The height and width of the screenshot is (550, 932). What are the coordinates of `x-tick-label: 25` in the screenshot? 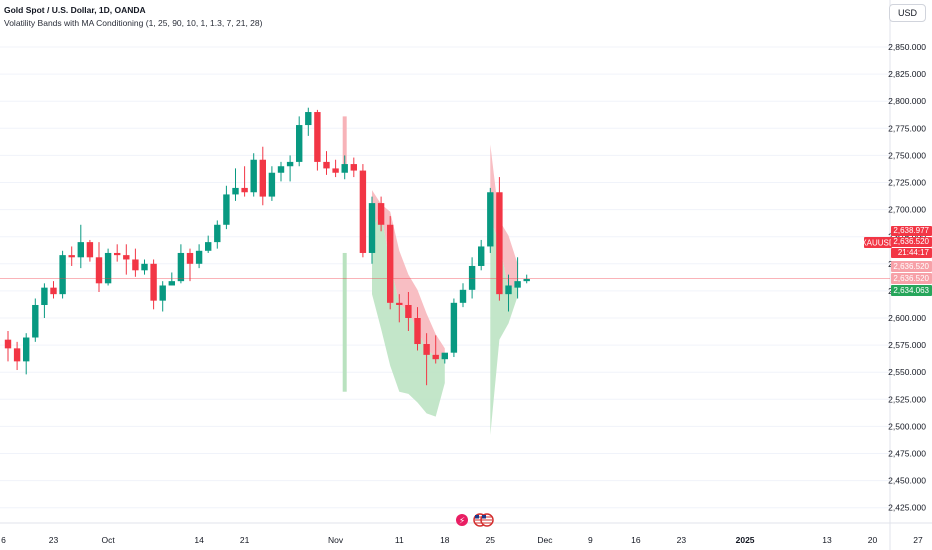 It's located at (491, 540).